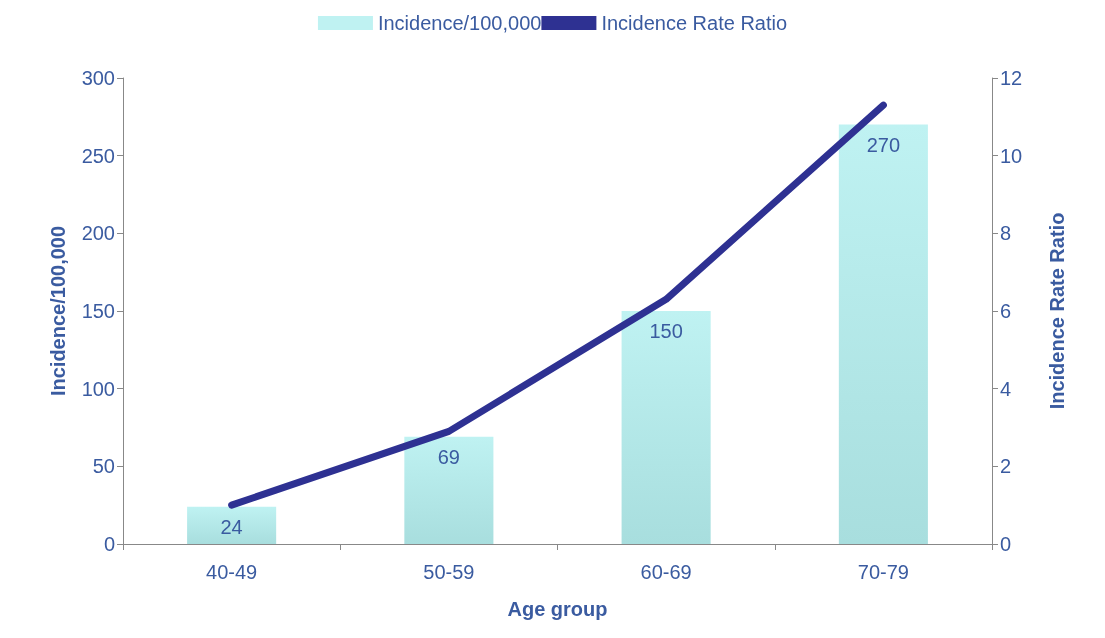  I want to click on y-tick-label: 150, so click(98, 311).